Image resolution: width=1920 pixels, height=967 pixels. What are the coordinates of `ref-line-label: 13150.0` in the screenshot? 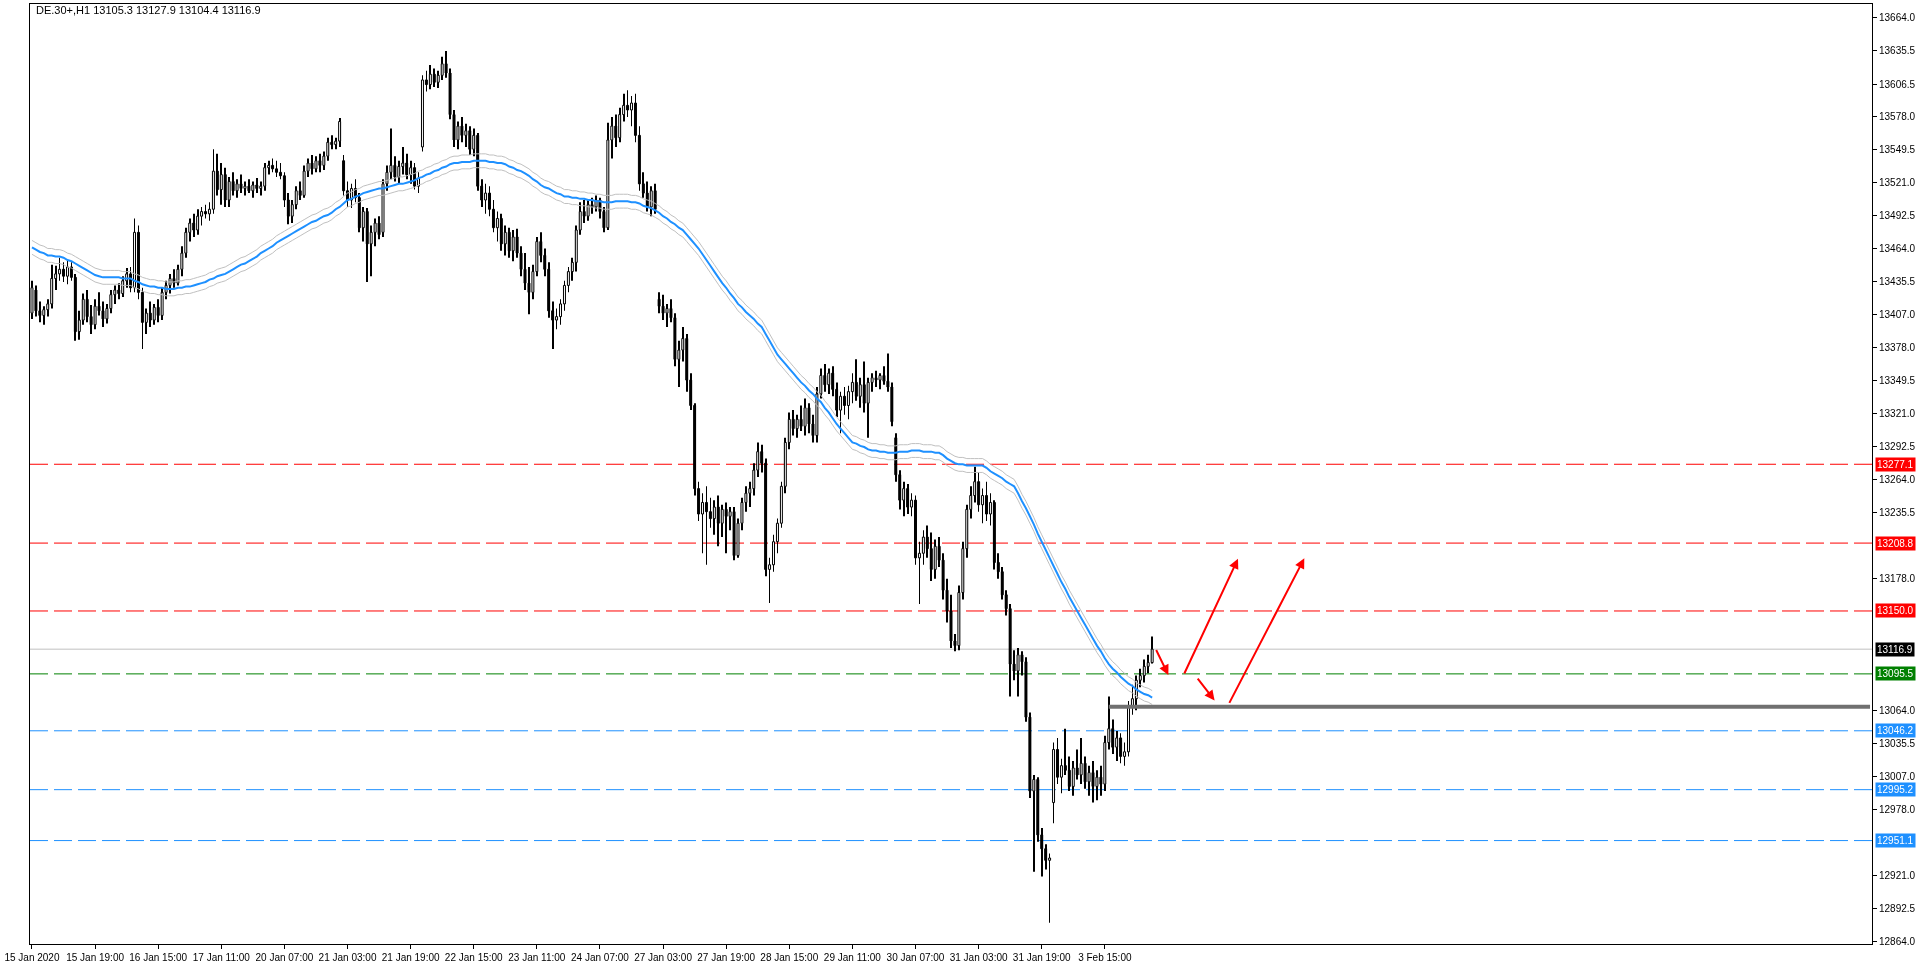 It's located at (1895, 610).